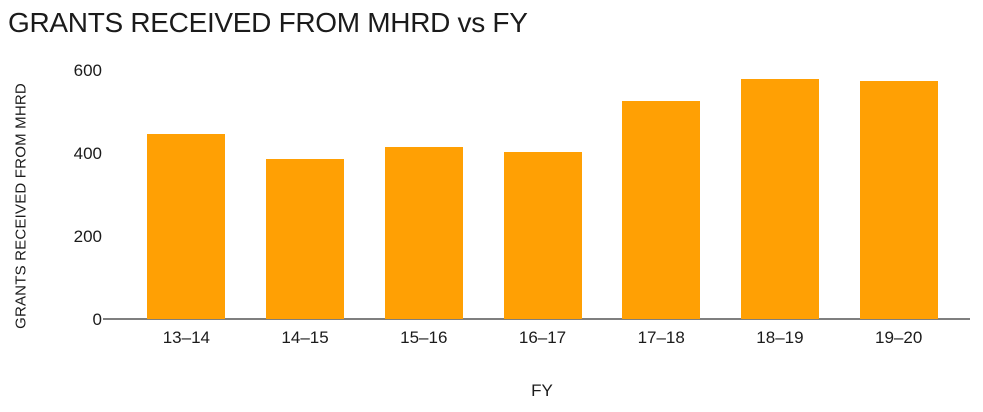 The width and height of the screenshot is (983, 412). What do you see at coordinates (87, 153) in the screenshot?
I see `y-tick-label: 400` at bounding box center [87, 153].